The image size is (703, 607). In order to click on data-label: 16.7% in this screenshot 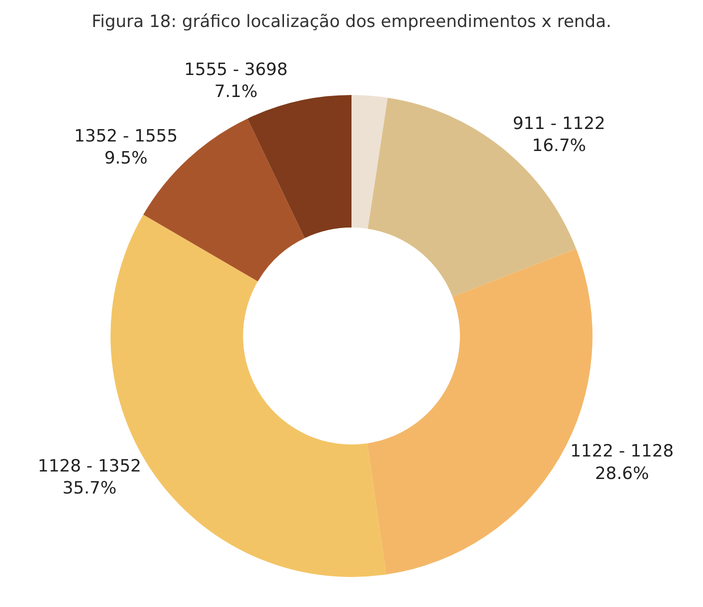, I will do `click(559, 146)`.